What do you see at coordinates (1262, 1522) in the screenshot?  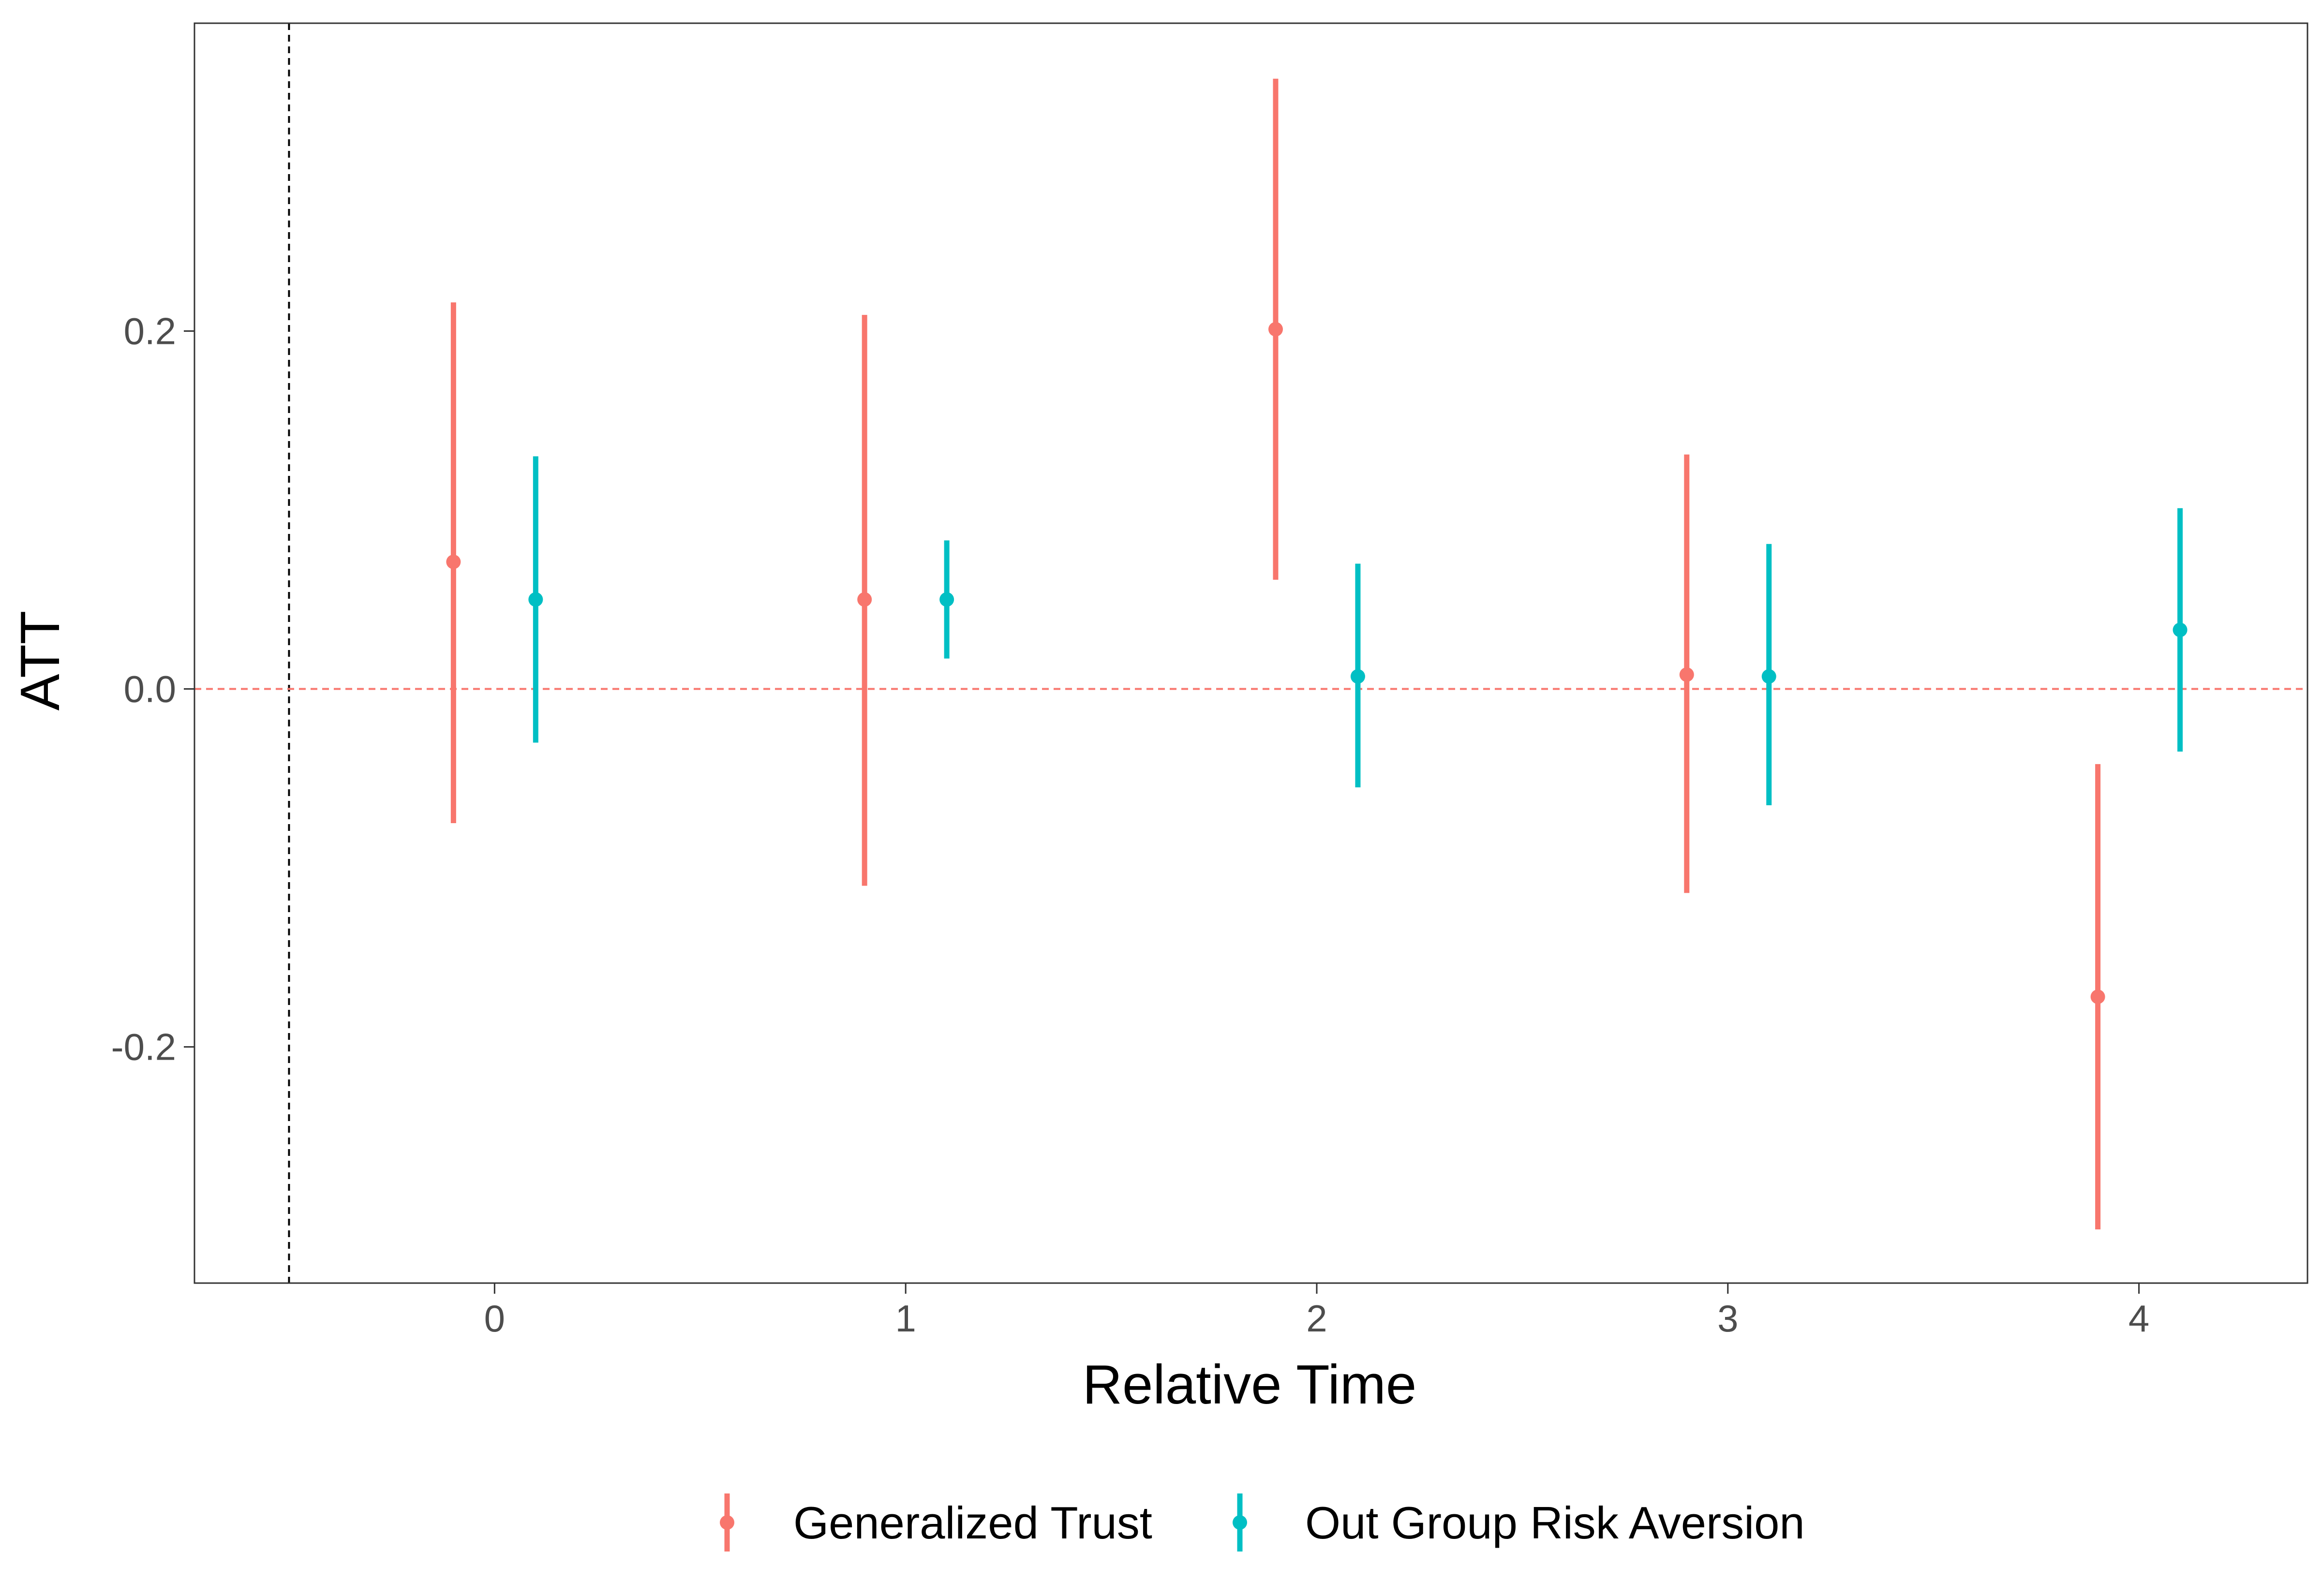 I see `legend: Generalized Trust Out Group Risk Aversion` at bounding box center [1262, 1522].